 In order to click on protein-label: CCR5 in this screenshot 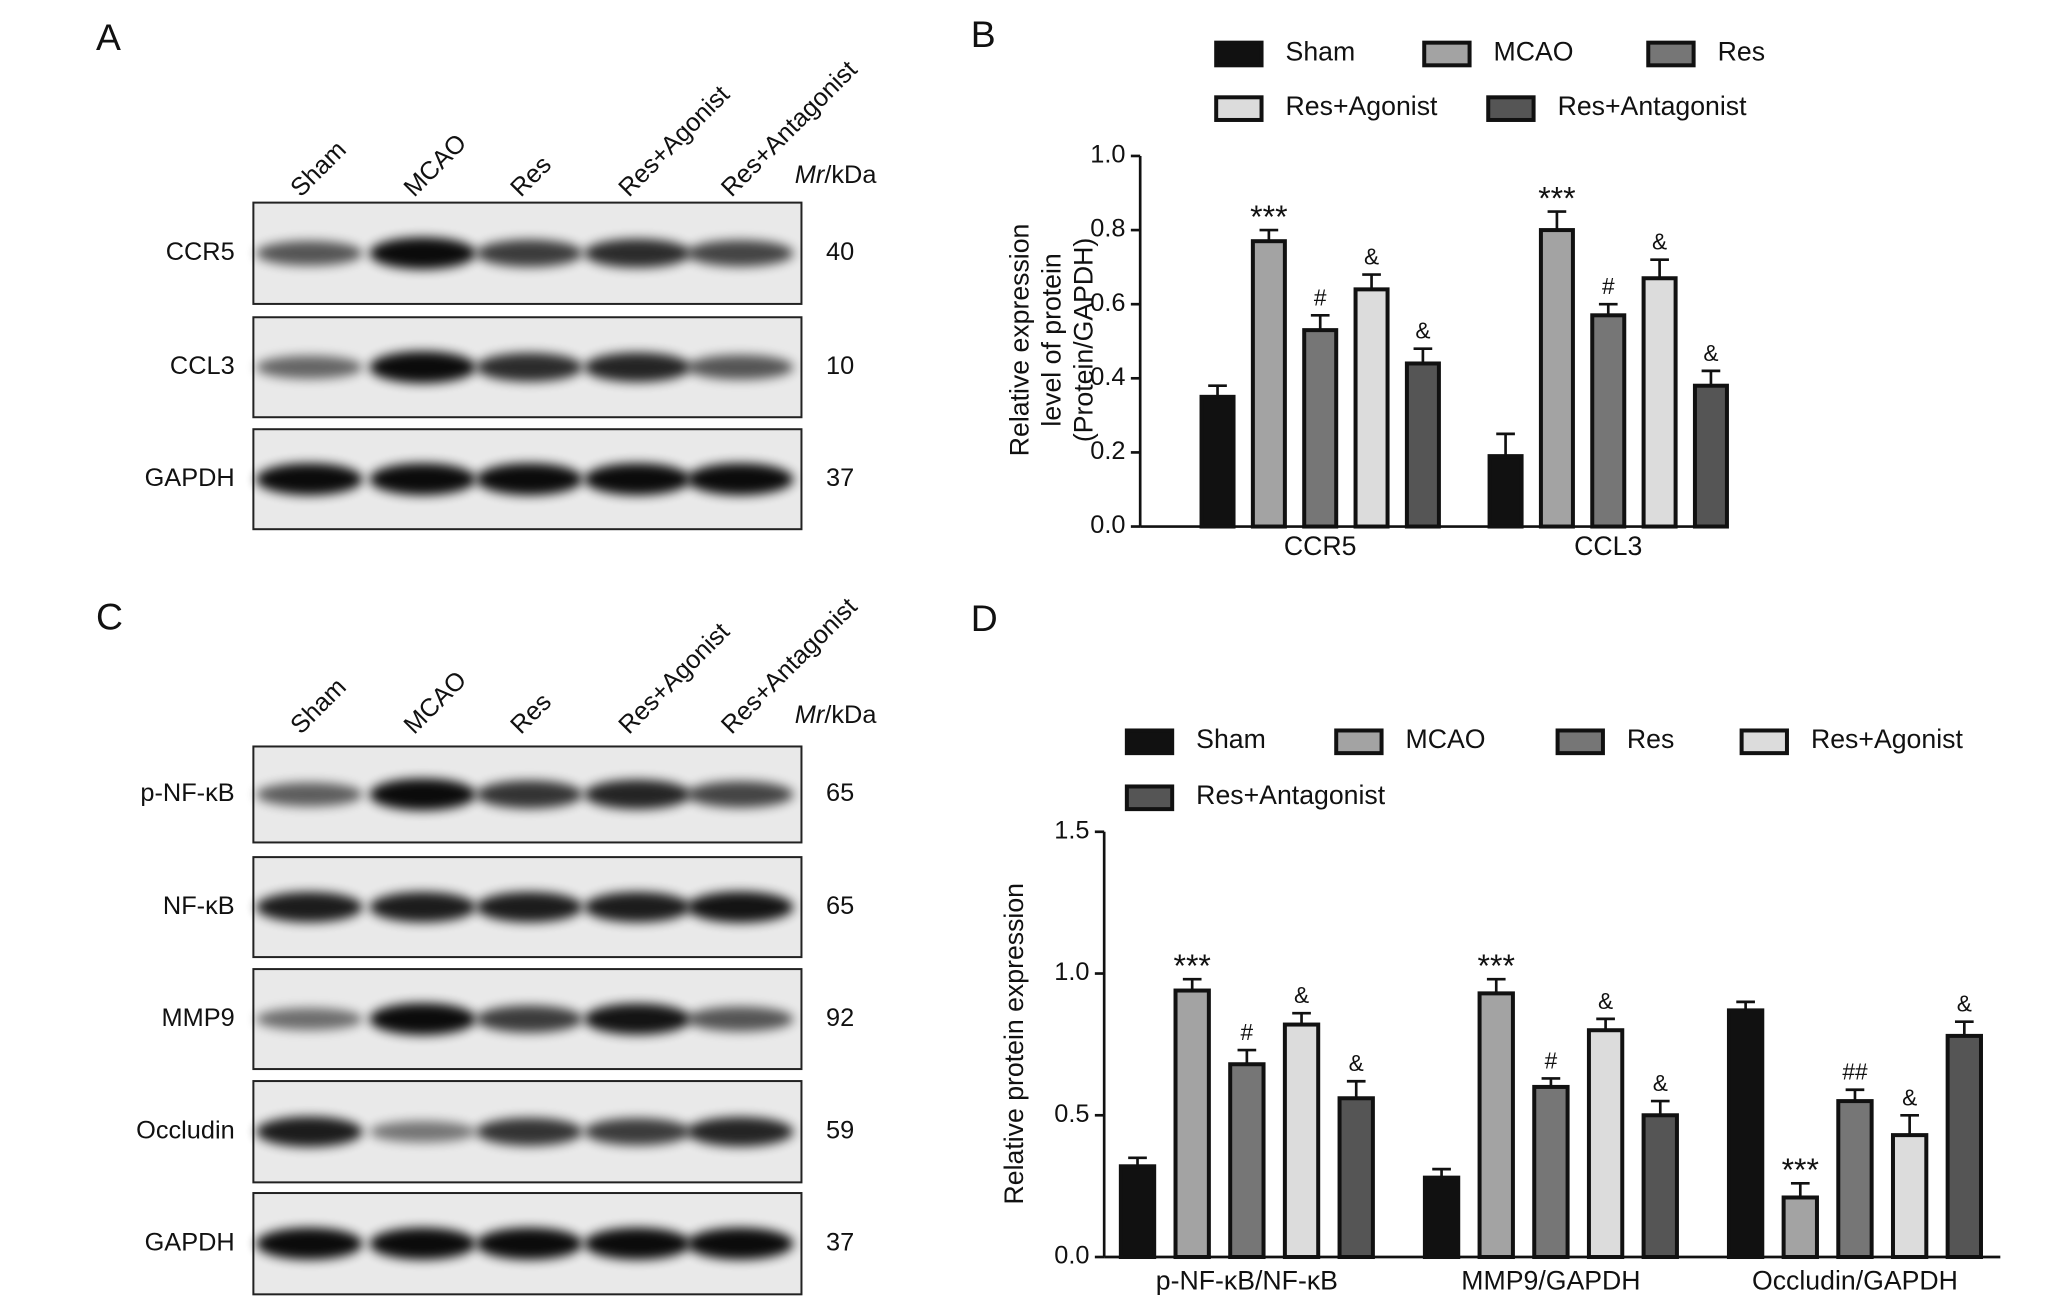, I will do `click(200, 252)`.